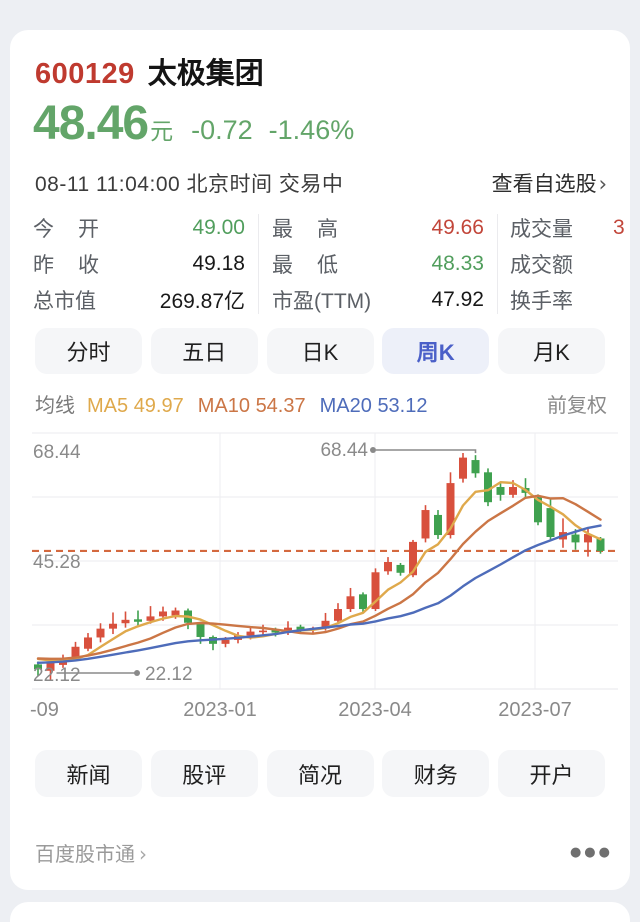 Image resolution: width=640 pixels, height=922 pixels. Describe the element at coordinates (135, 406) in the screenshot. I see `ma5-legend: MA5 49.97` at that location.